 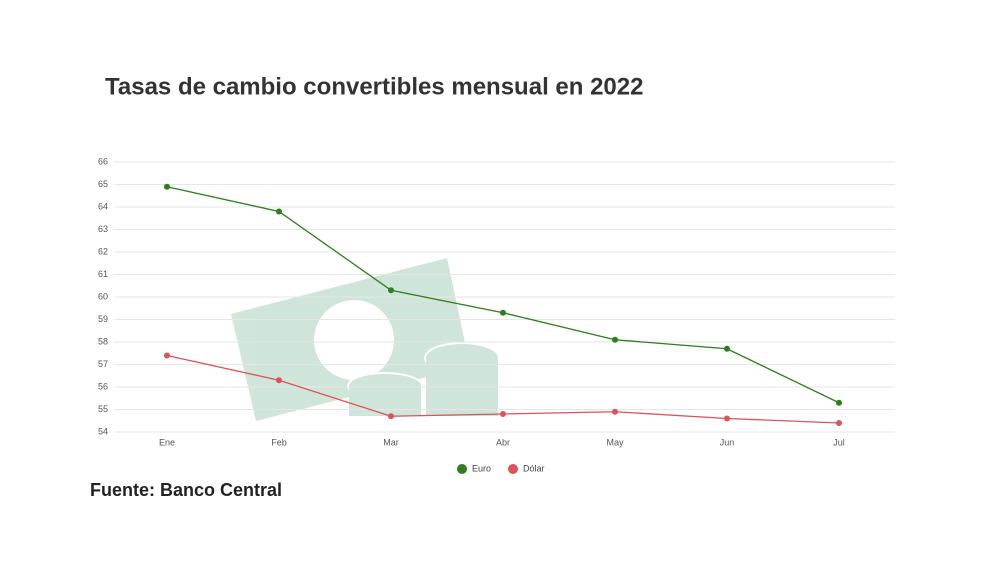 I want to click on x-tick-label: May, so click(x=615, y=442).